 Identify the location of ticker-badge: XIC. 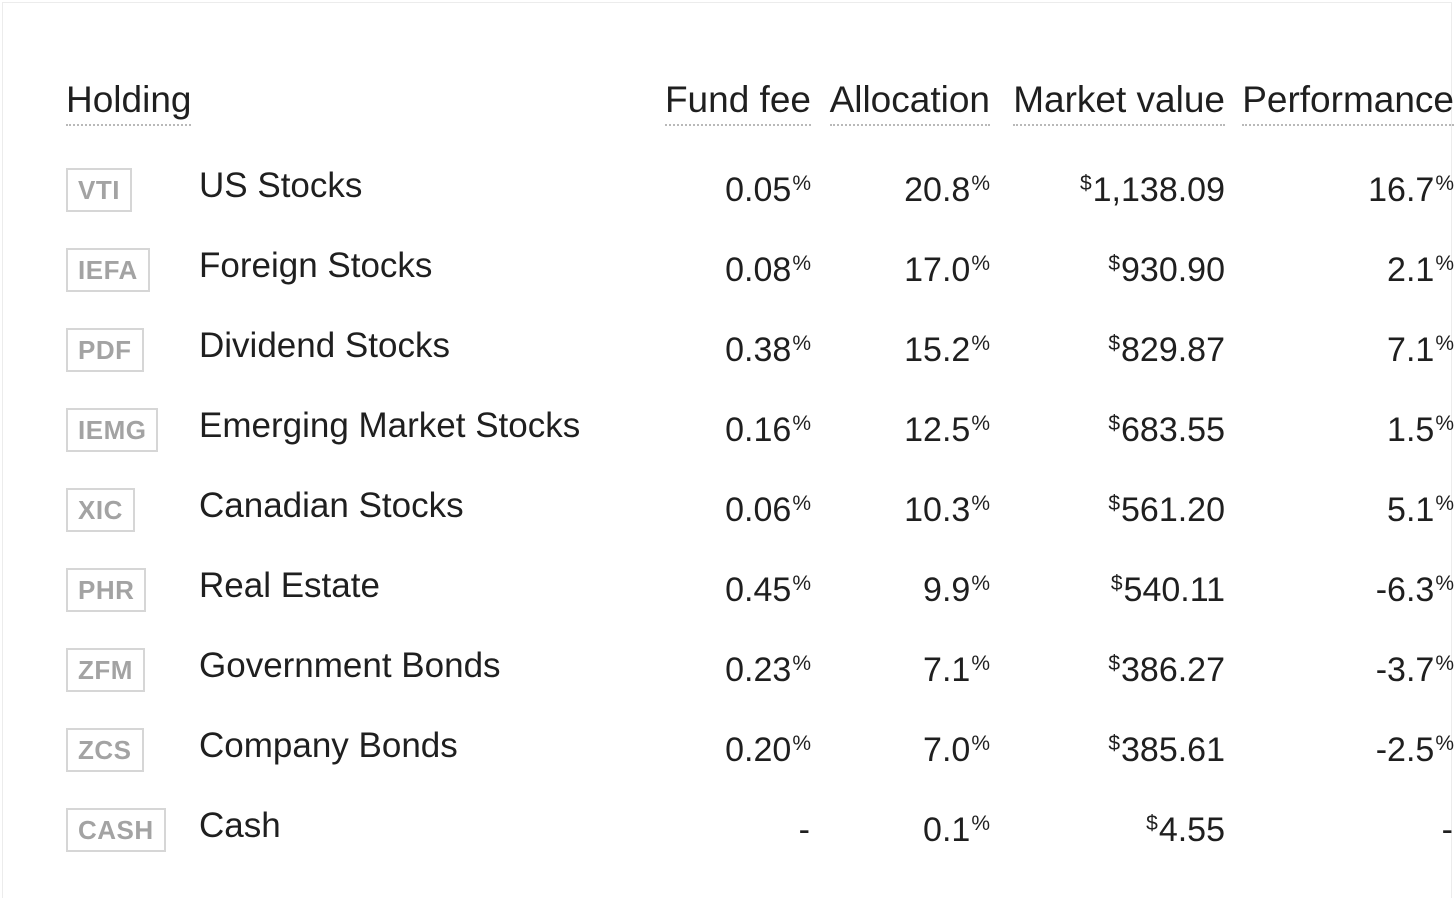
(100, 510).